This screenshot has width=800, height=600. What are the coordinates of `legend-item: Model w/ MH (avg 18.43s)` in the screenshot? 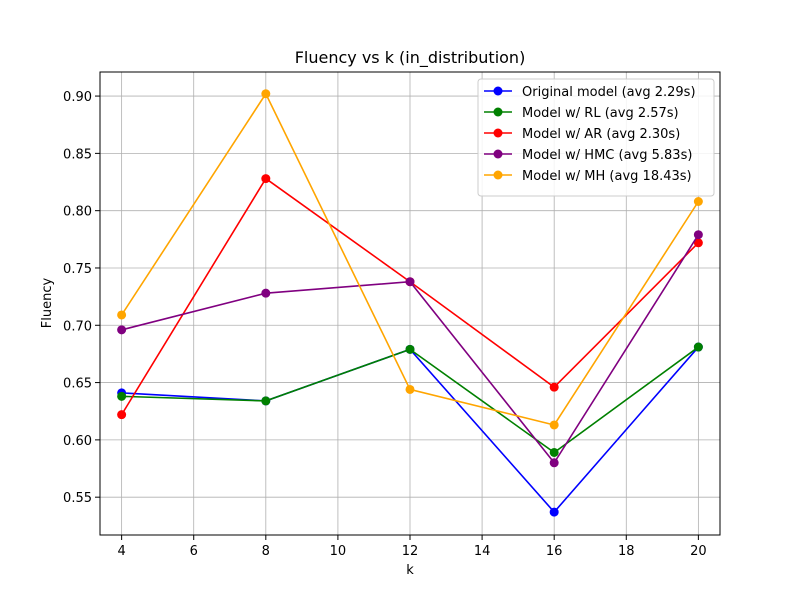 It's located at (588, 176).